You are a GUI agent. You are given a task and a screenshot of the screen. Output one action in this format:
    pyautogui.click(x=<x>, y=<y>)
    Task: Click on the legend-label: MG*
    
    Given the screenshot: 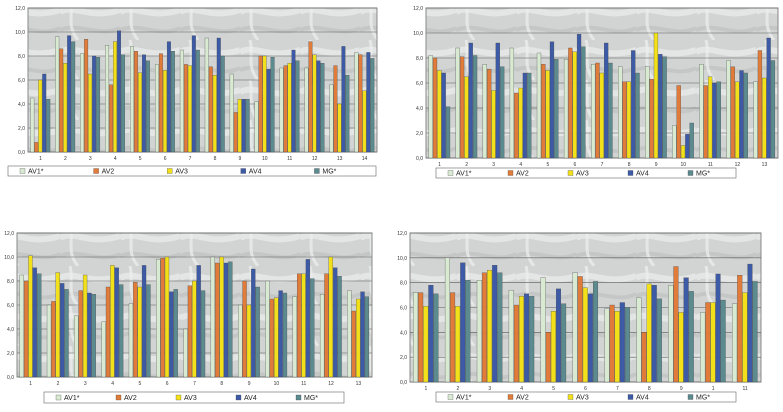 What is the action you would take?
    pyautogui.click(x=703, y=398)
    